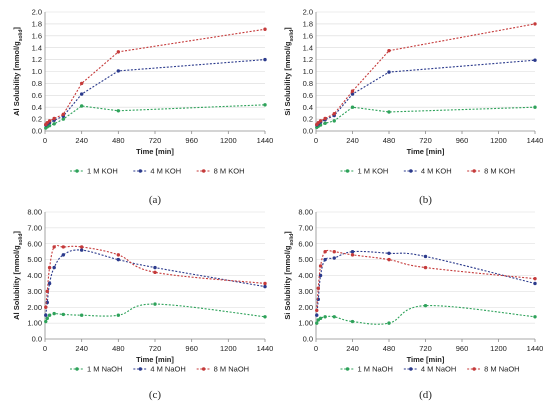  I want to click on y-axis-title: Si Solubility [mmol/gsolid], so click(289, 275).